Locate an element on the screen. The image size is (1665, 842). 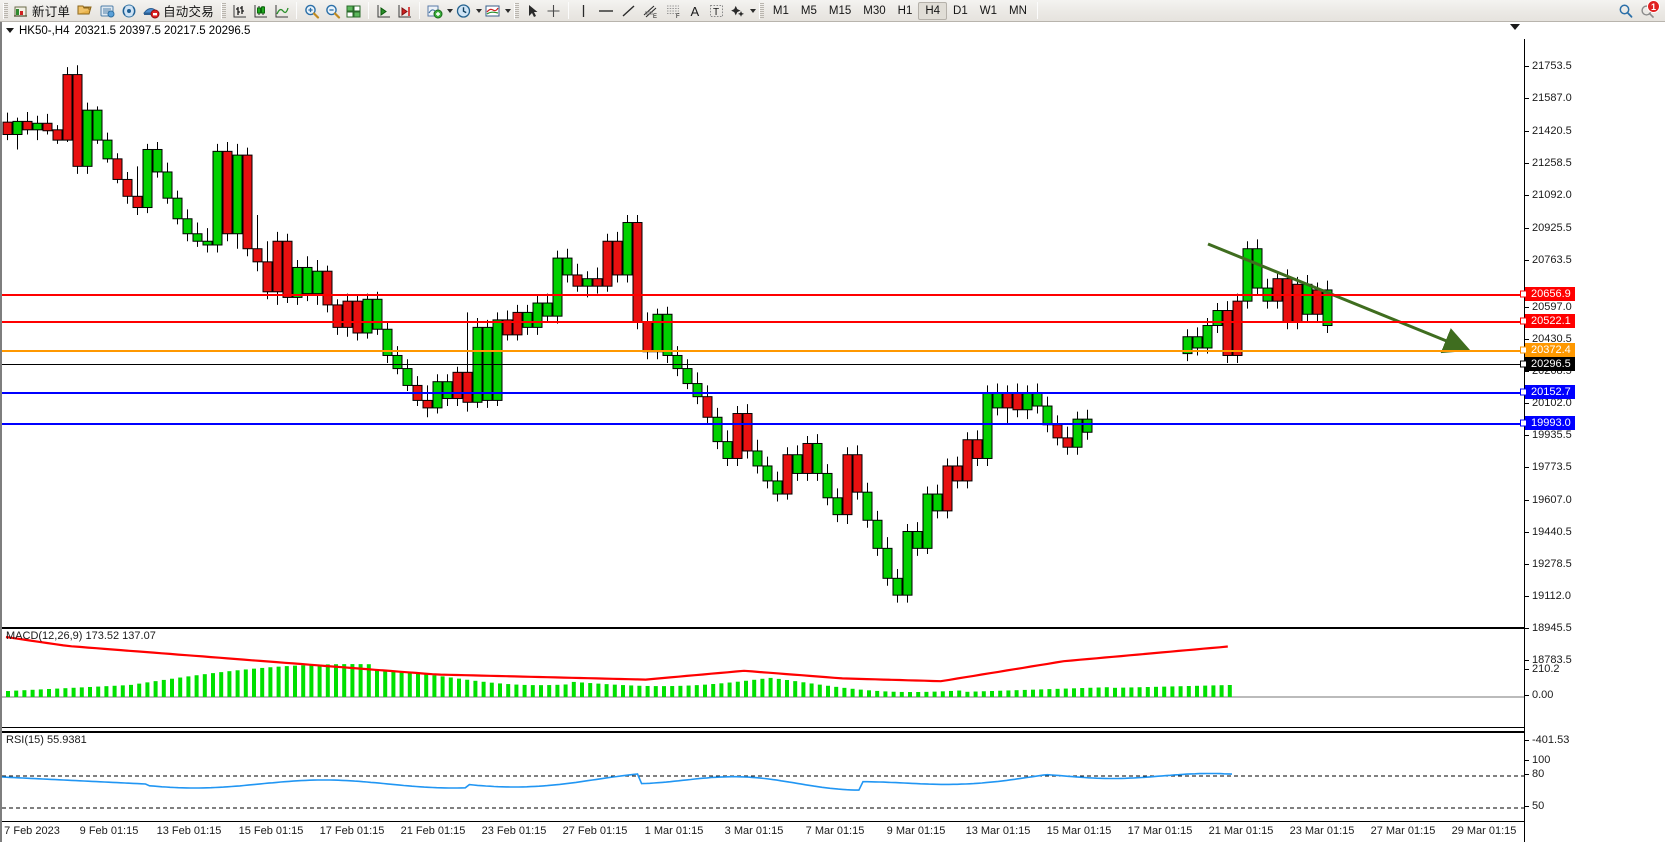
macd-pane: MACD(12,26,9) 173.52 137.07 is located at coordinates (764, 677).